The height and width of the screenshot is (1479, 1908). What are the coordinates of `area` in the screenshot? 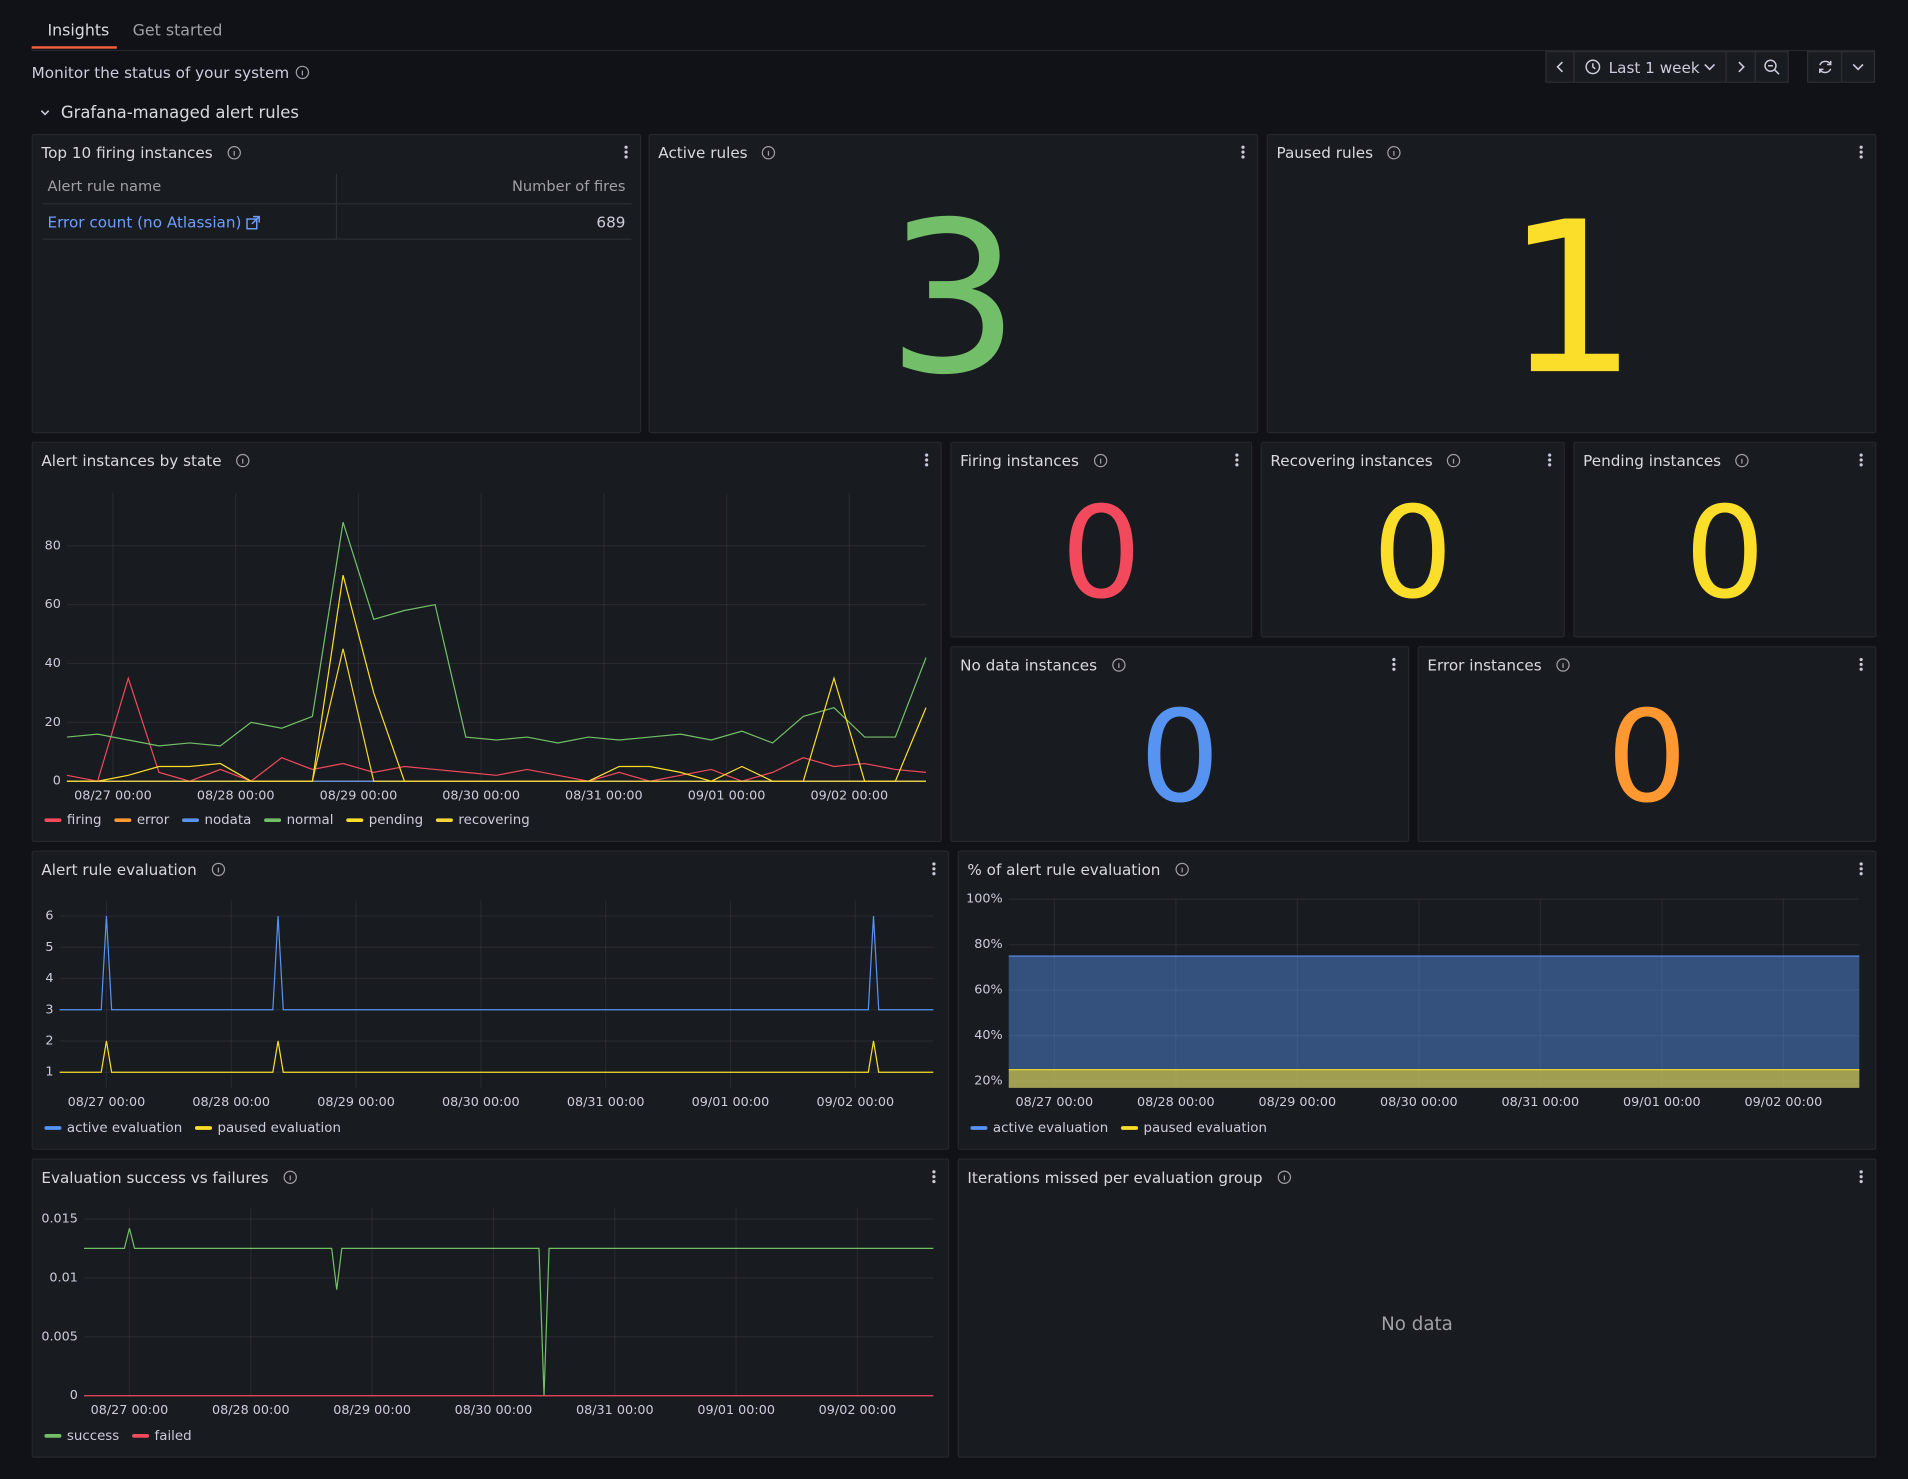 It's located at (1434, 1022).